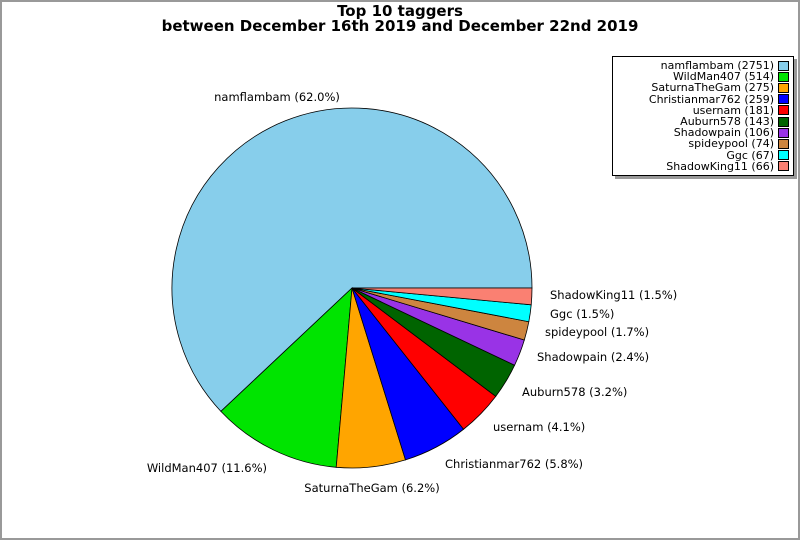 This screenshot has width=800, height=540. Describe the element at coordinates (372, 488) in the screenshot. I see `pie-label-SaturnaTheGam: SaturnaTheGam (6.2%)` at that location.